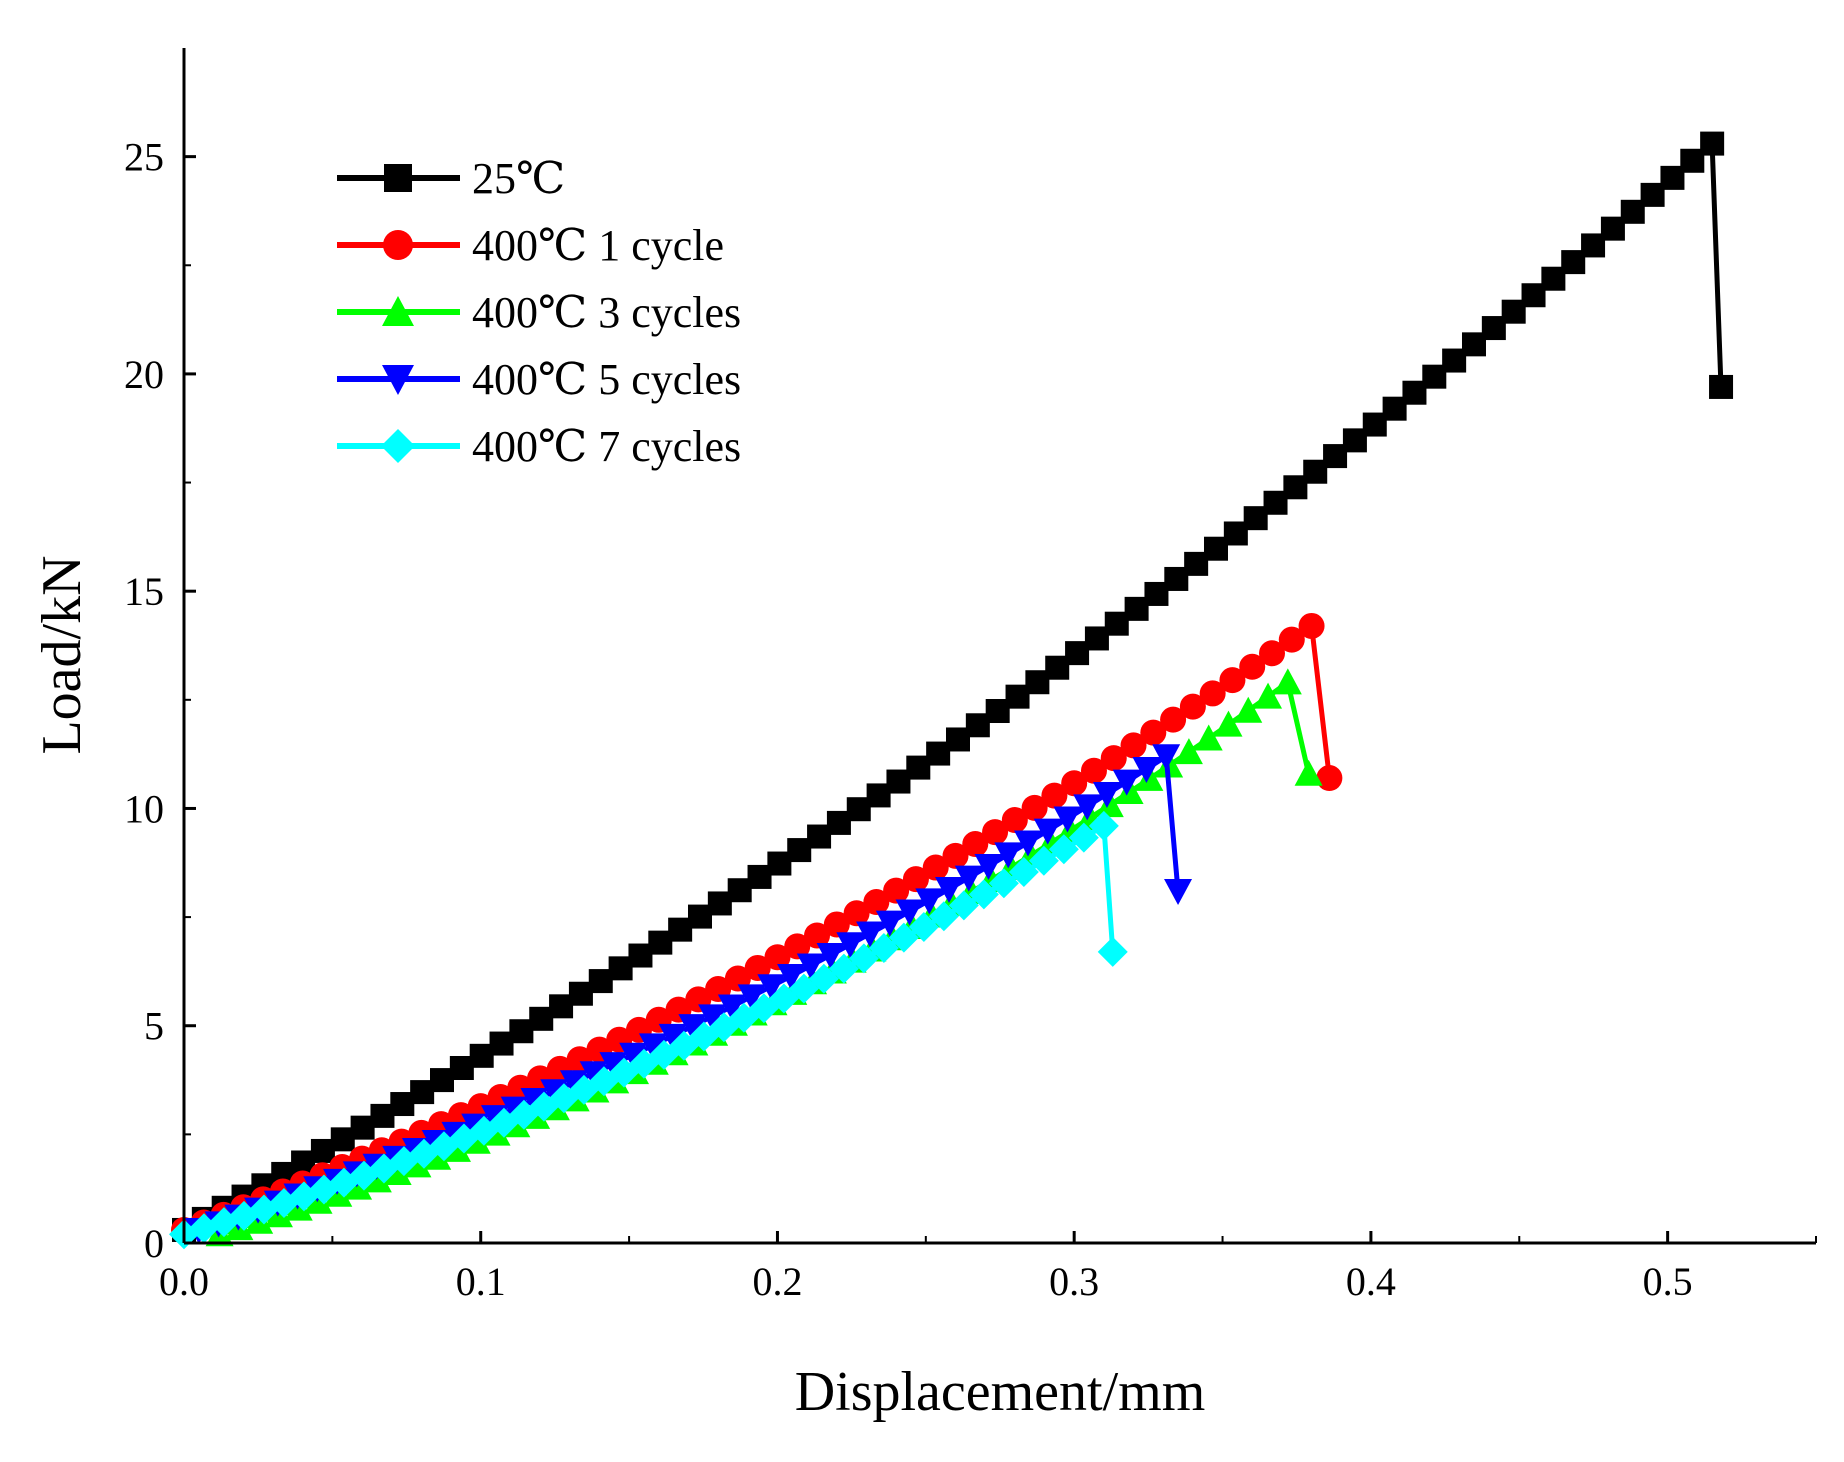 This screenshot has height=1462, width=1844. I want to click on x-tick-label: 0.3, so click(1074, 1281).